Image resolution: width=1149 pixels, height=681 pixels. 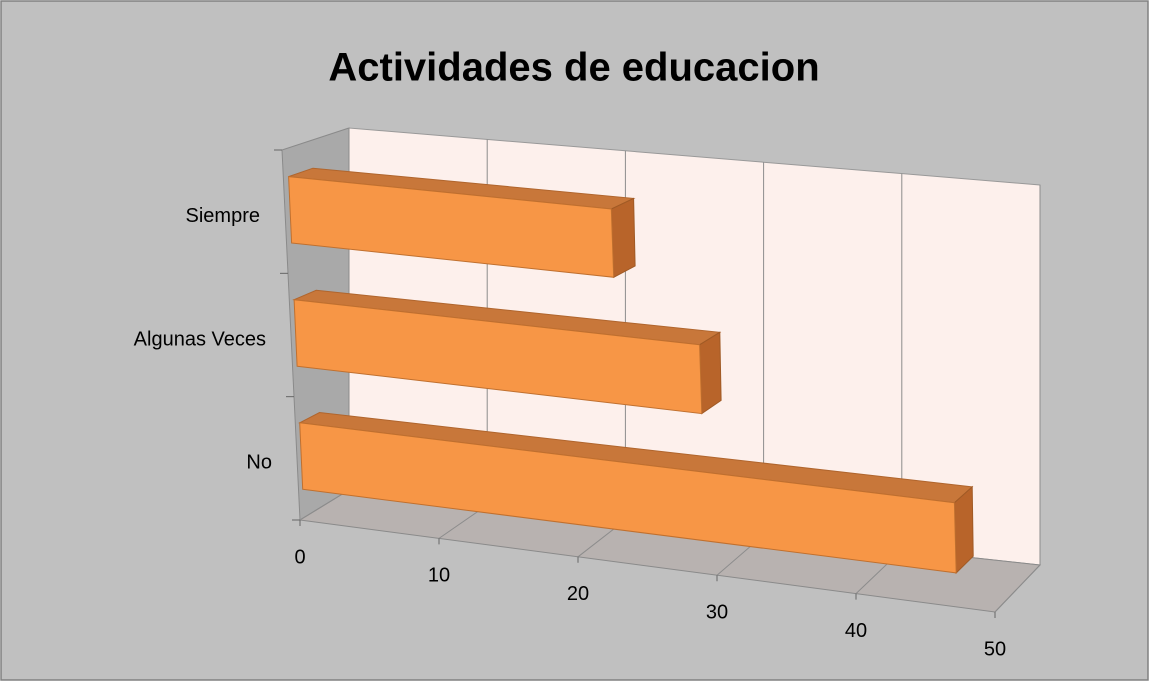 I want to click on y-tick-label: Siempre, so click(x=223, y=216).